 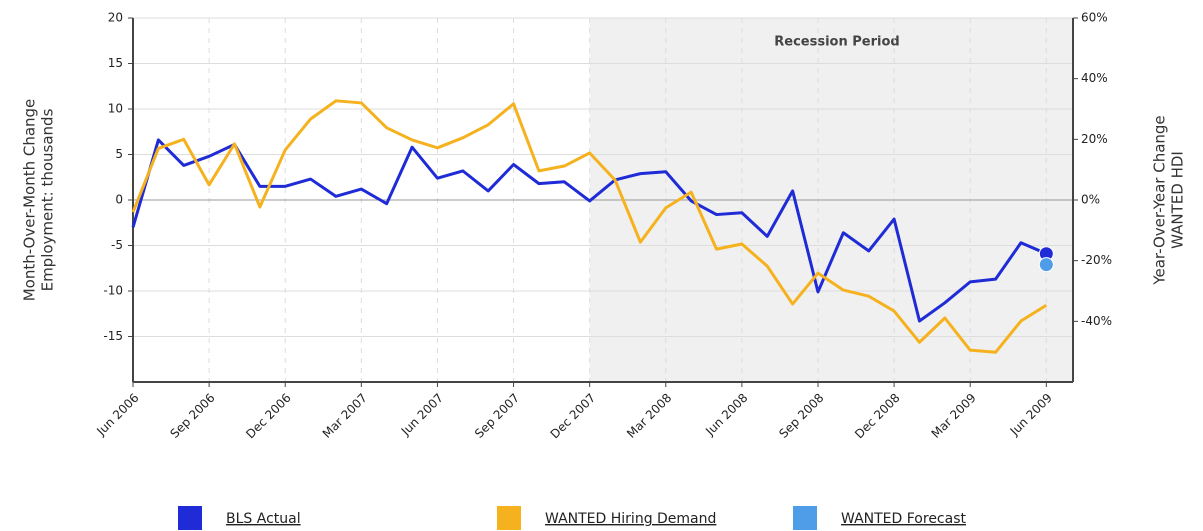 I want to click on x-tick-label: Mar 2008, so click(x=649, y=416).